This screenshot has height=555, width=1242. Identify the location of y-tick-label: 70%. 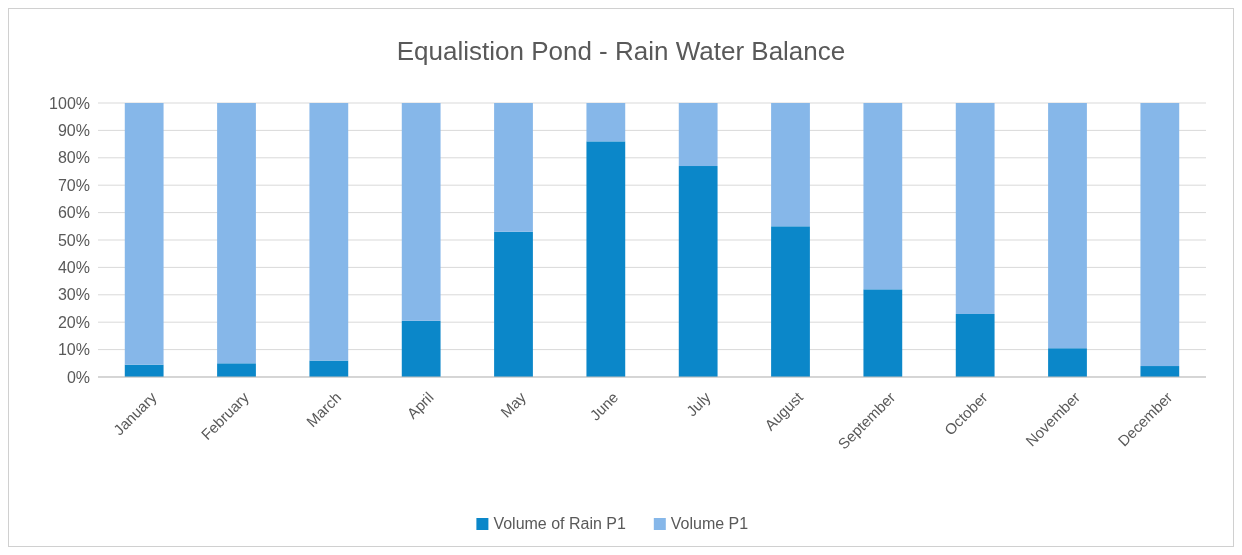
(73, 185).